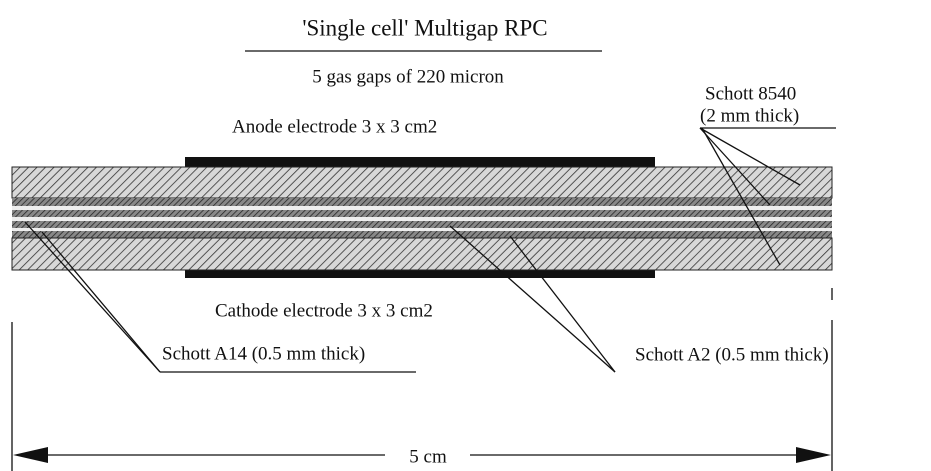 Image resolution: width=931 pixels, height=471 pixels. Describe the element at coordinates (408, 76) in the screenshot. I see `subtitle: 5 gas gaps of 220 micron` at that location.